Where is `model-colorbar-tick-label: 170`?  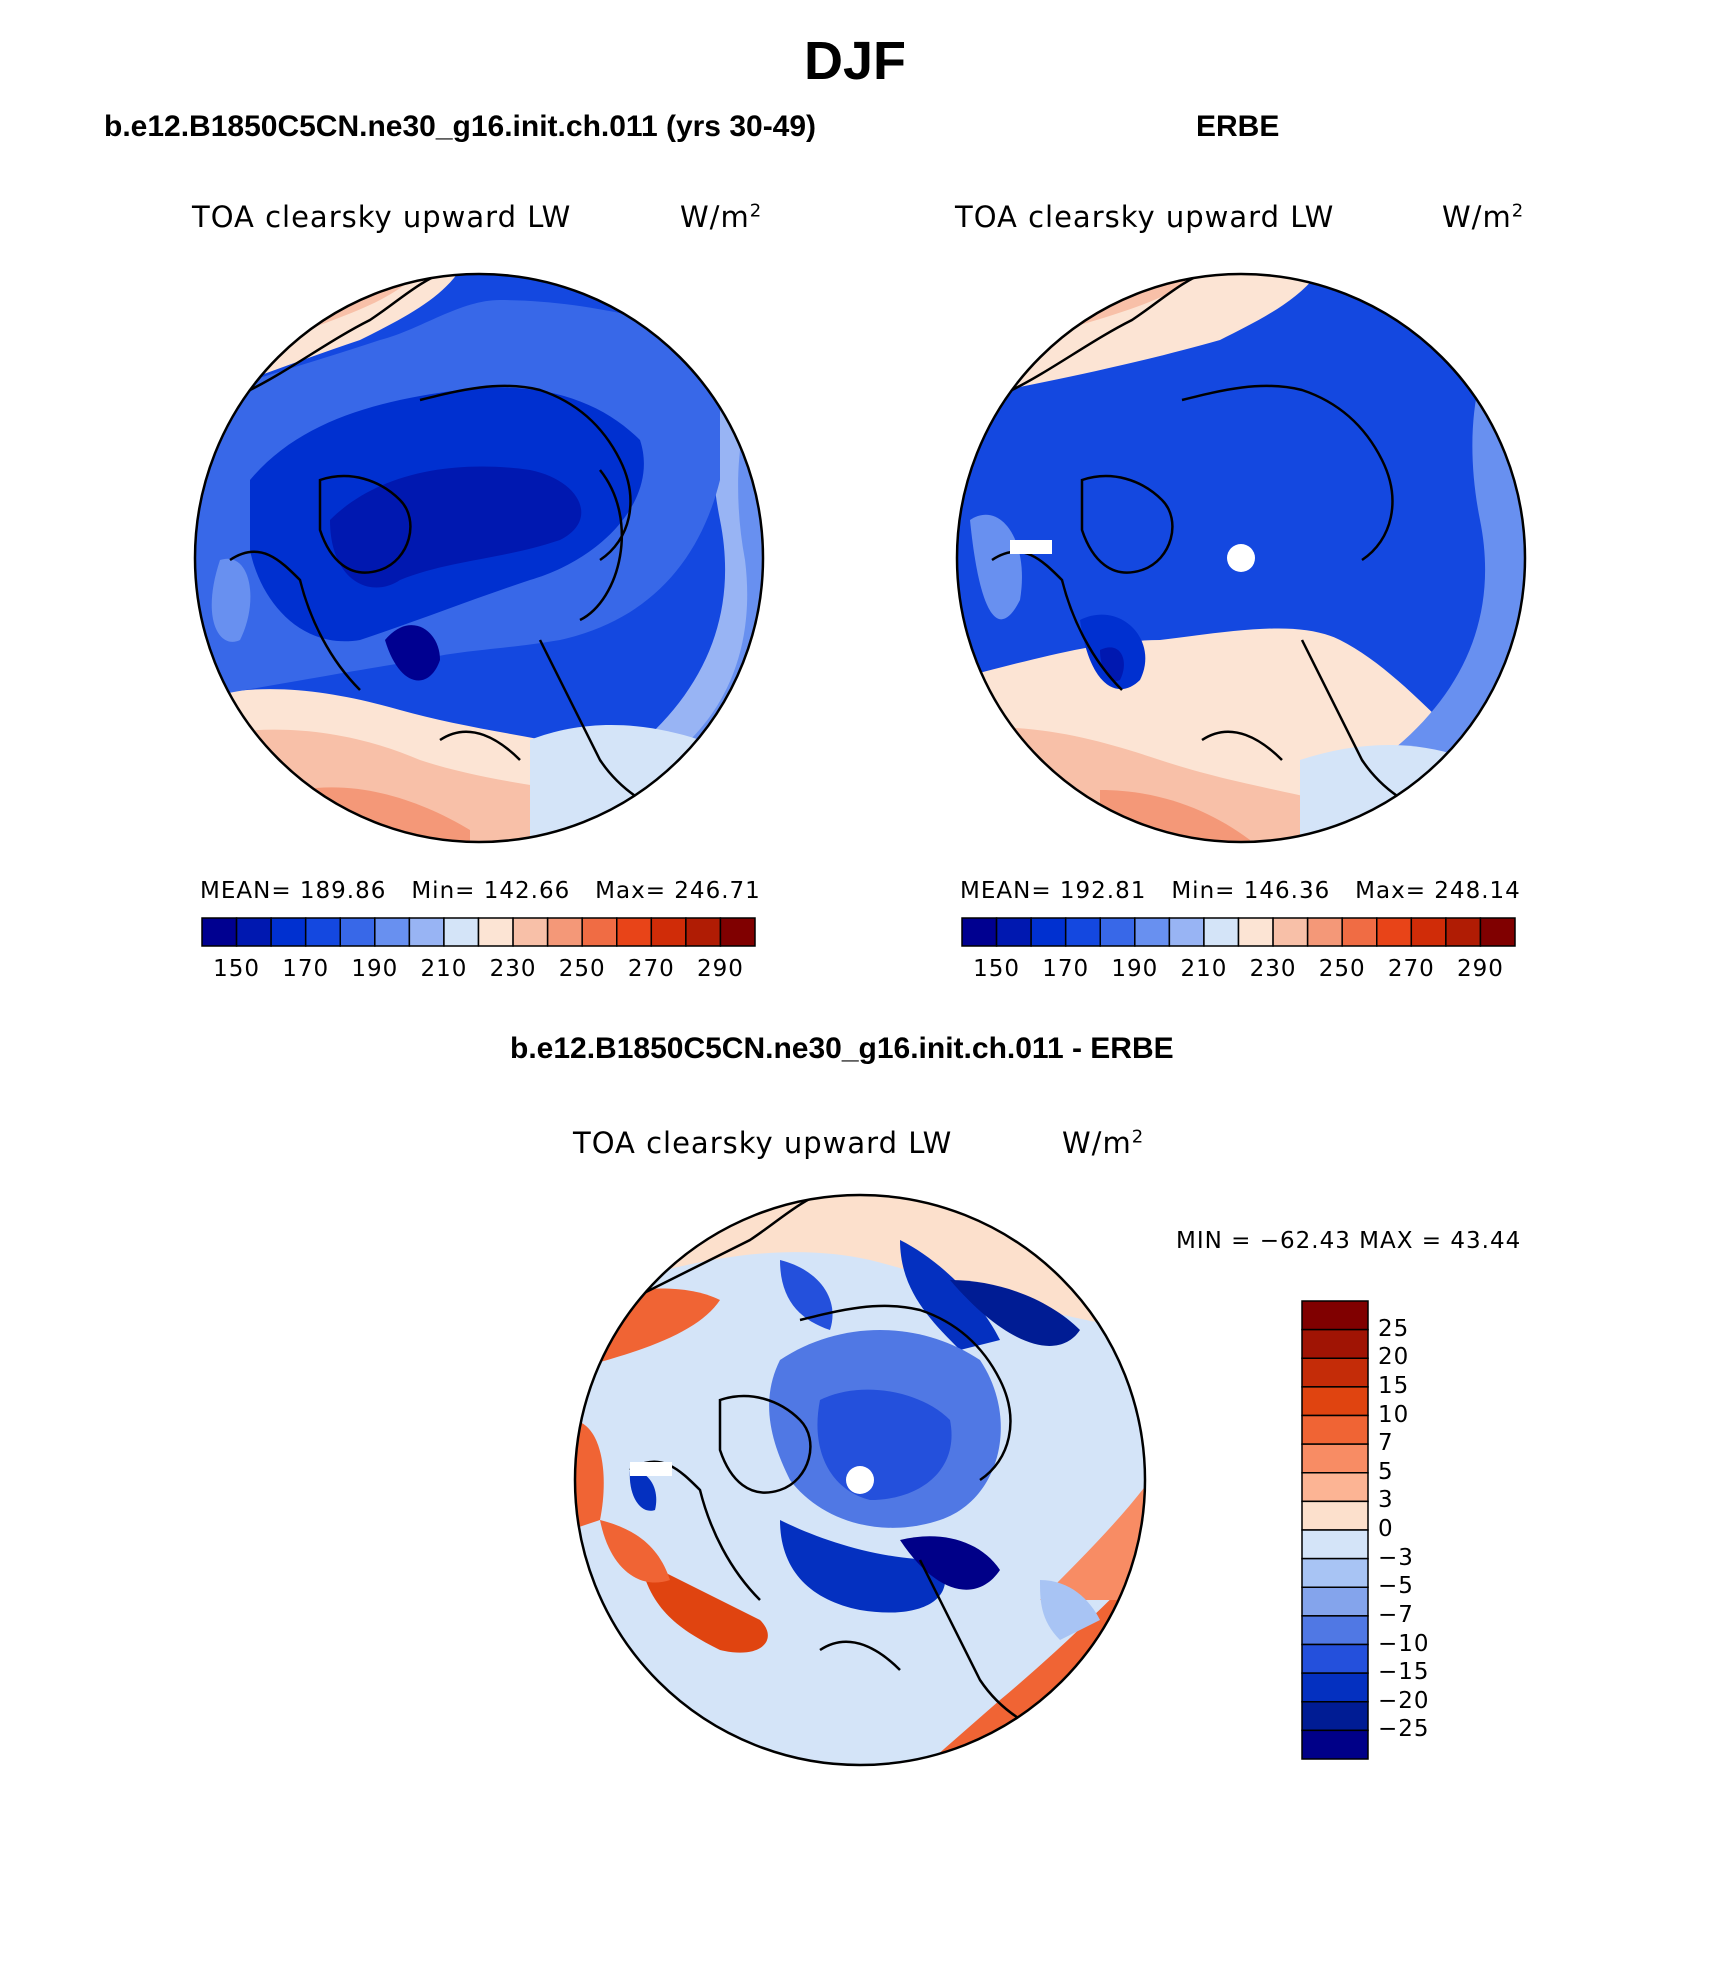
model-colorbar-tick-label: 170 is located at coordinates (306, 969).